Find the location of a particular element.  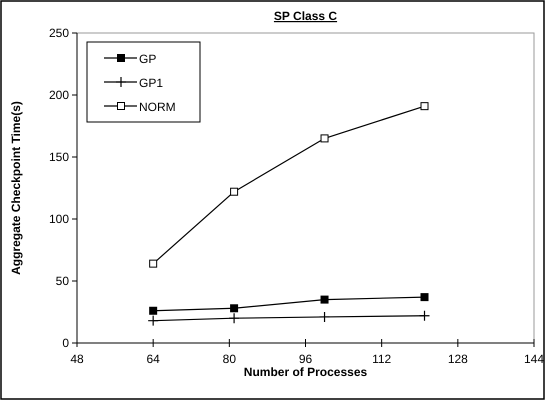

x-tick-label: 128 is located at coordinates (458, 359).